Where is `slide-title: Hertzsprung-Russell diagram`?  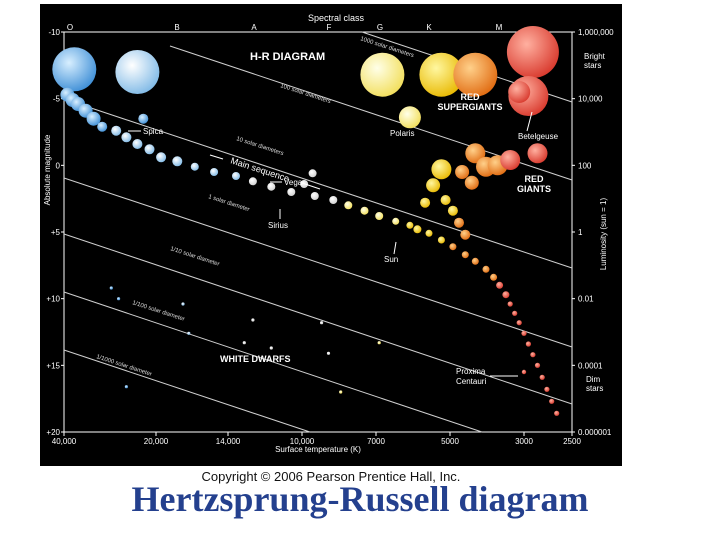 slide-title: Hertzsprung-Russell diagram is located at coordinates (360, 499).